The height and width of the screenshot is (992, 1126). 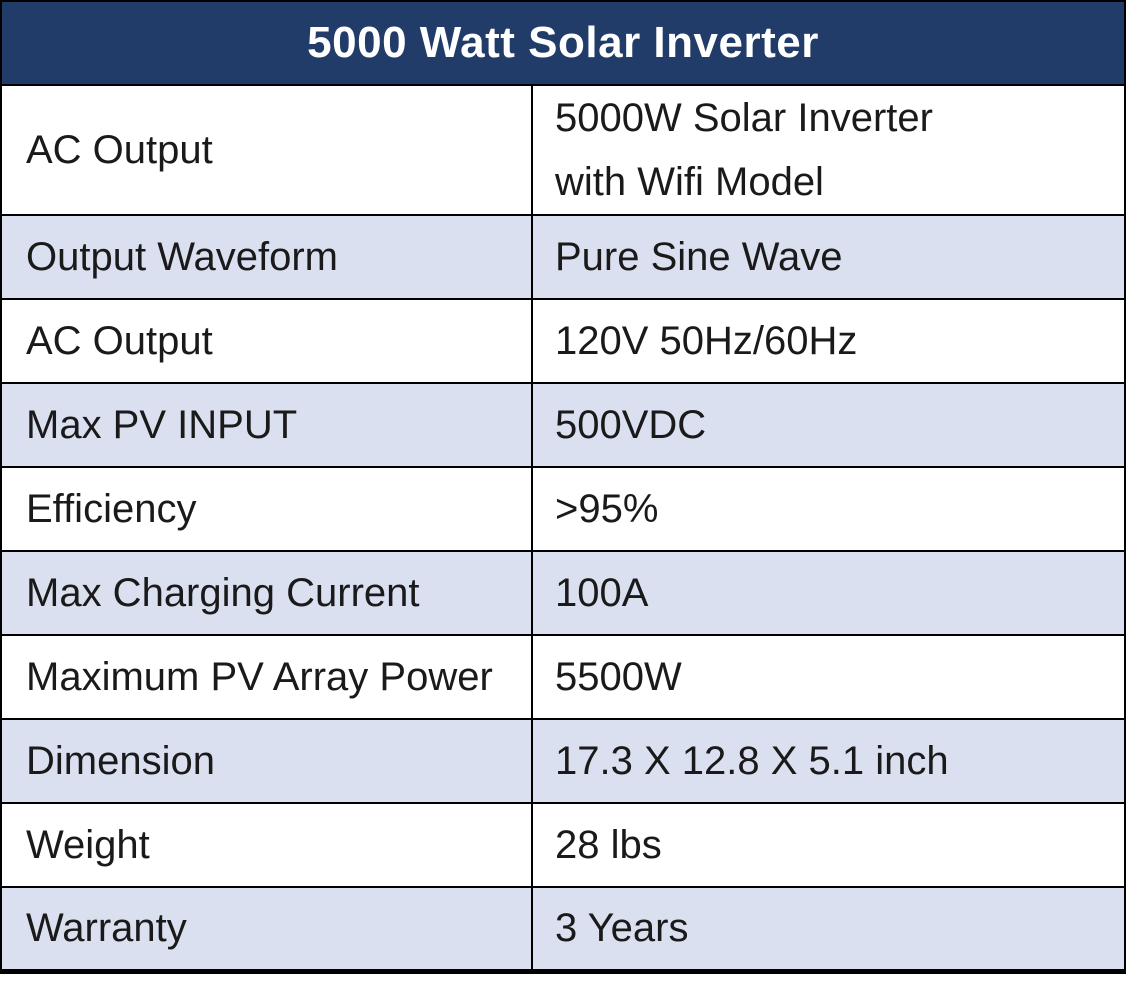 What do you see at coordinates (266, 677) in the screenshot?
I see `spec-label: Maximum PV Array Power` at bounding box center [266, 677].